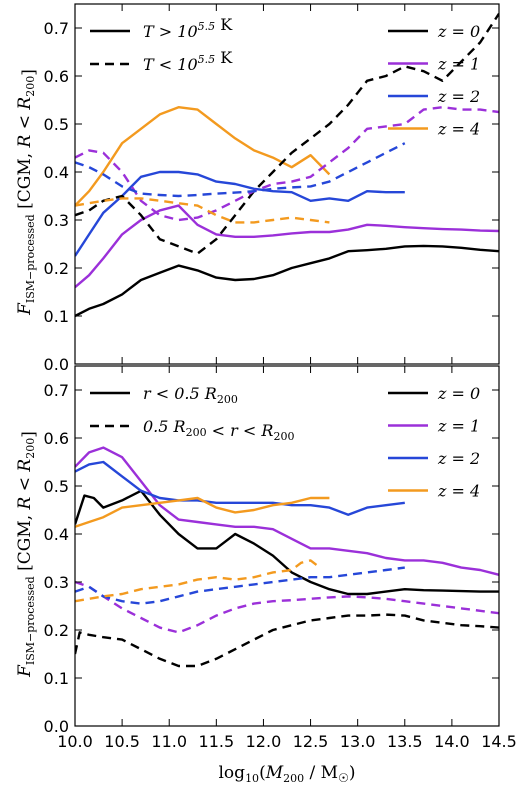 The width and height of the screenshot is (520, 787). Describe the element at coordinates (190, 395) in the screenshot. I see `legend-label-solid: r < 0.5 R200` at that location.